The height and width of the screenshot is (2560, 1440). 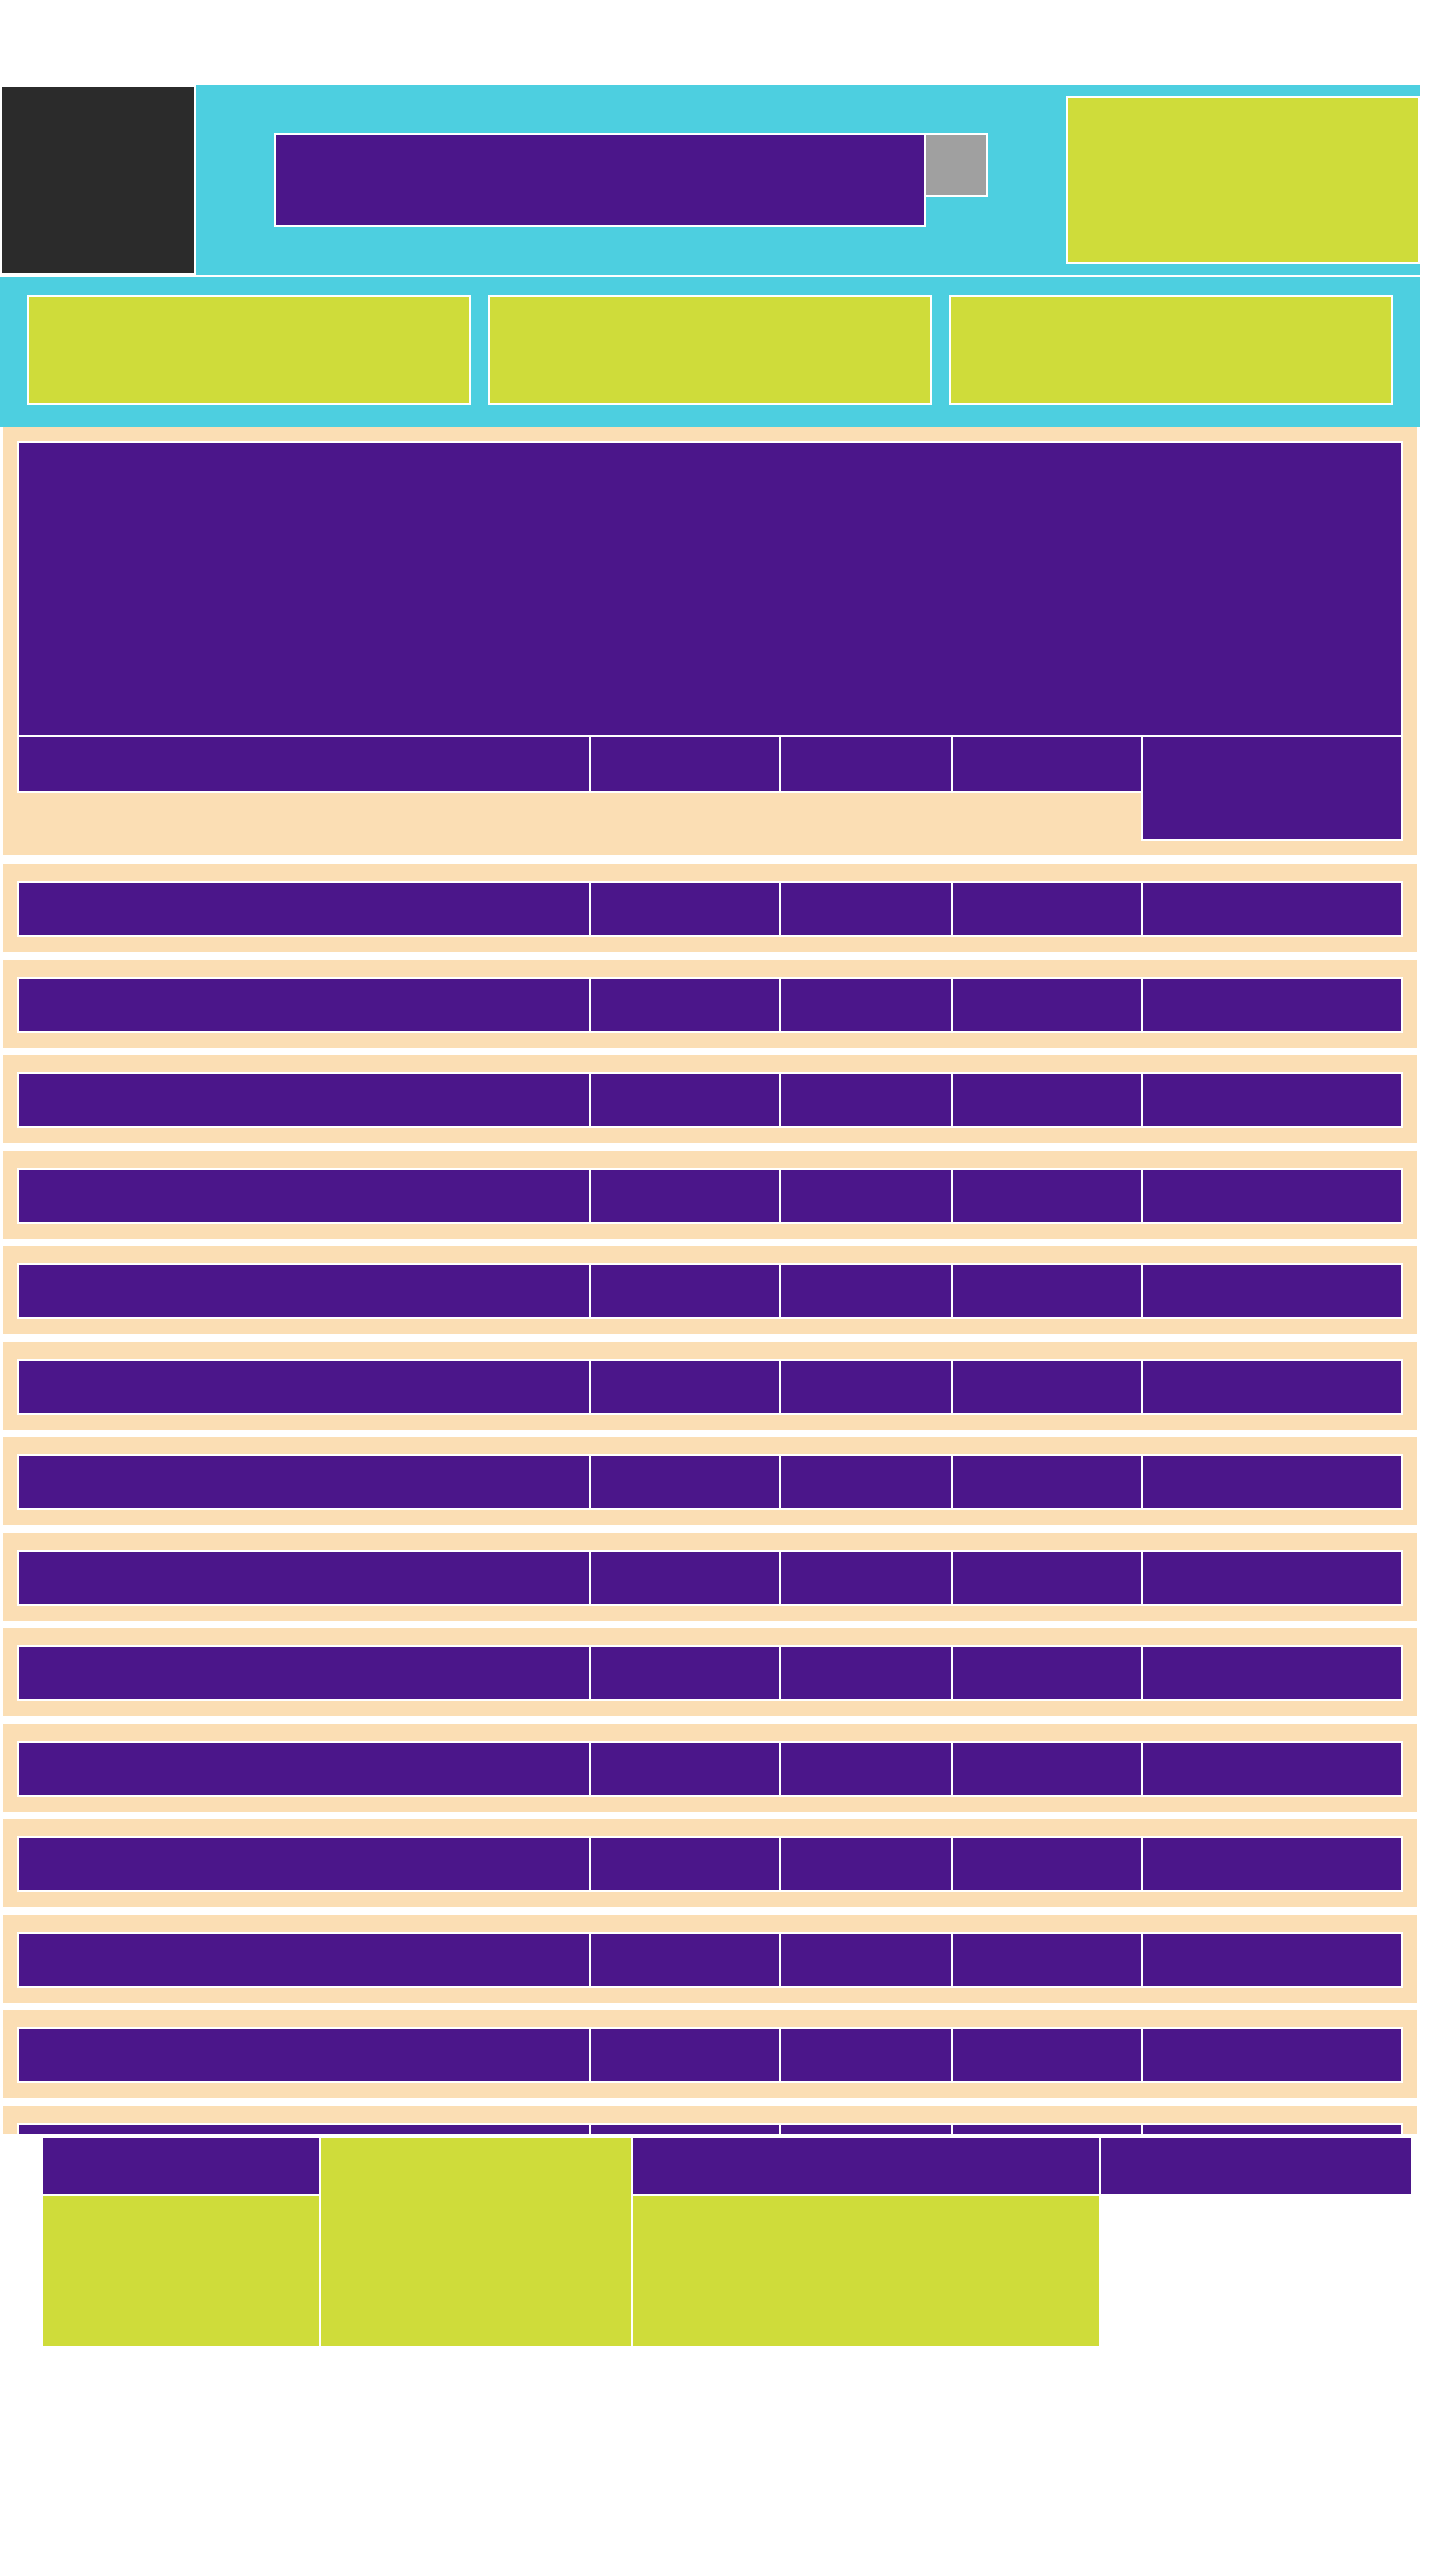 I want to click on search-input, so click(x=600, y=180).